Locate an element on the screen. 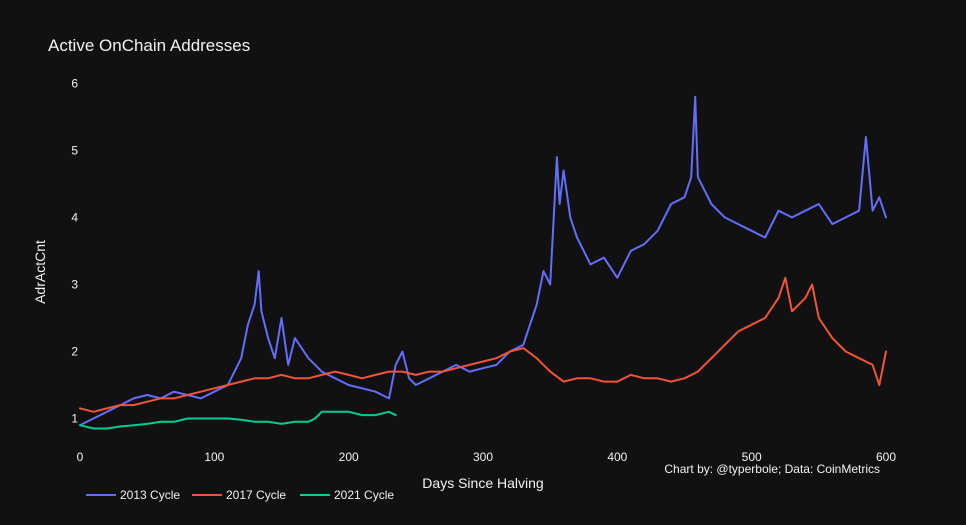 Image resolution: width=966 pixels, height=525 pixels. y-tick-label: 2 is located at coordinates (74, 351).